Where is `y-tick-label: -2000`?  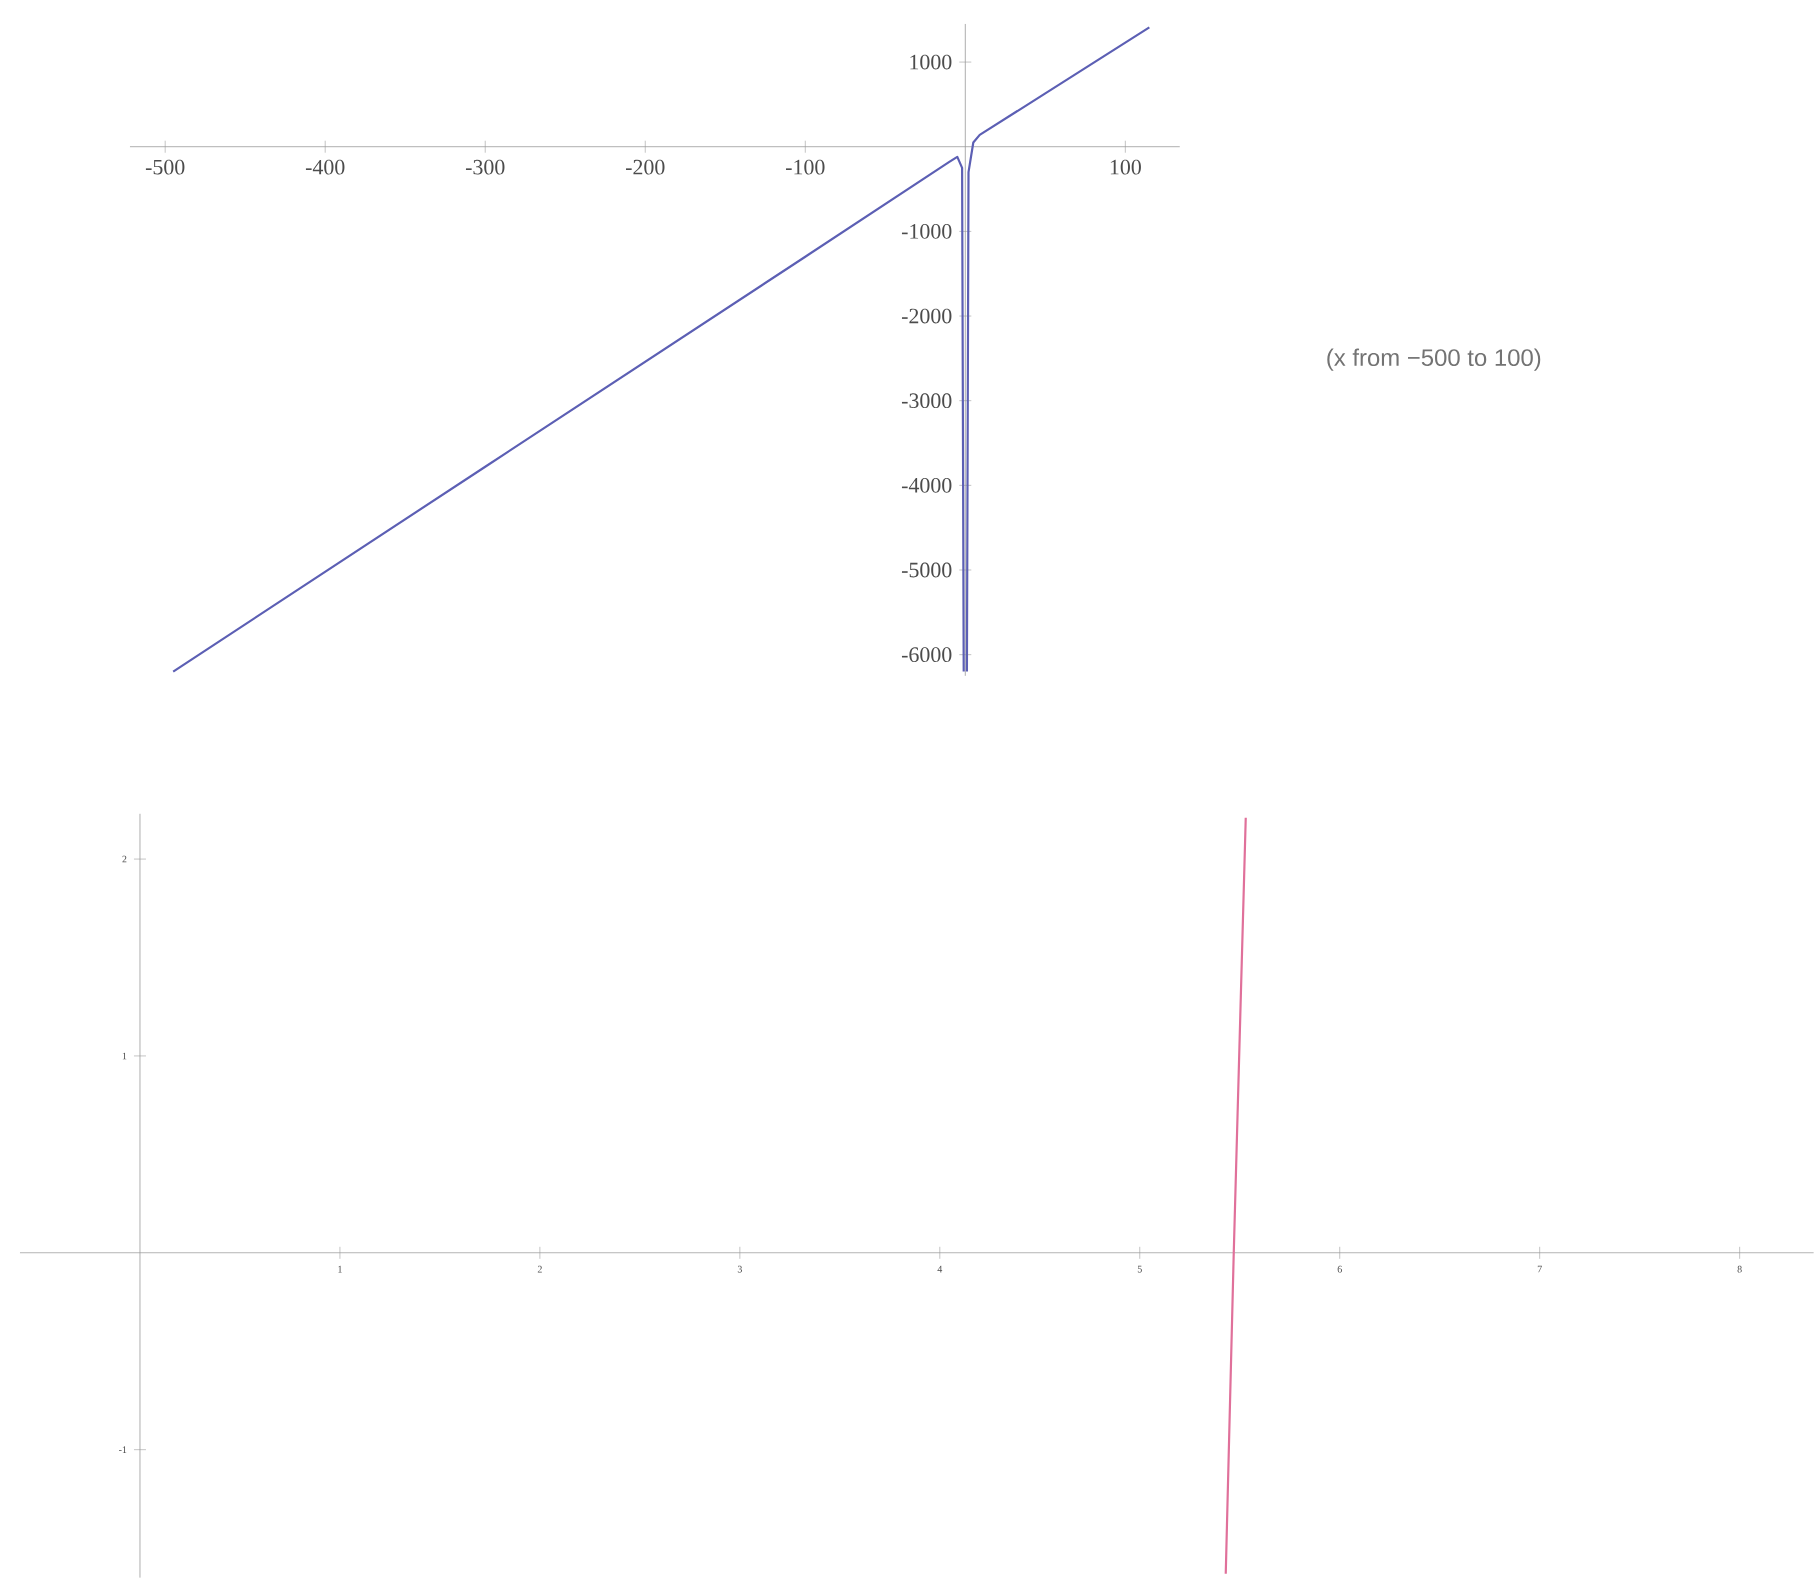 y-tick-label: -2000 is located at coordinates (926, 316).